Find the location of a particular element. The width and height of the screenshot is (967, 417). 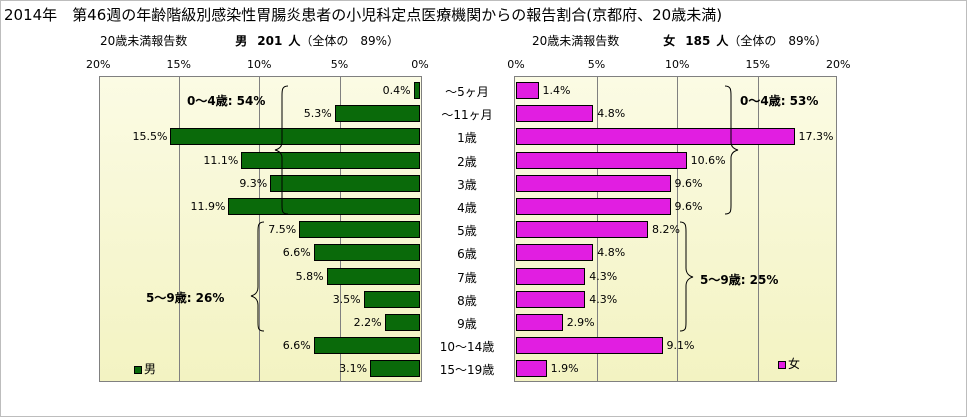

male-data-label: 11.9% is located at coordinates (208, 206).